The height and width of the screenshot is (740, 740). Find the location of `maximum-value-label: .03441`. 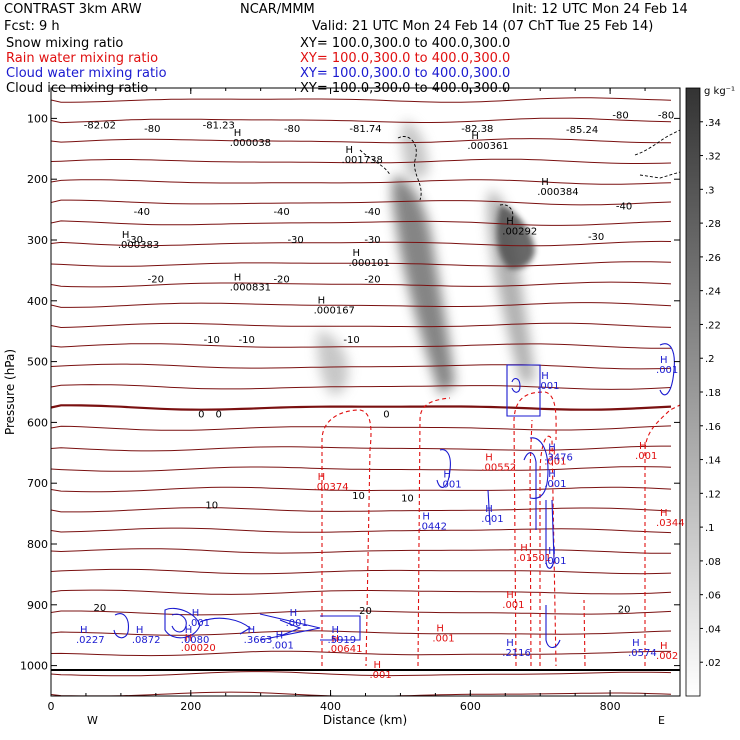

maximum-value-label: .03441 is located at coordinates (673, 523).